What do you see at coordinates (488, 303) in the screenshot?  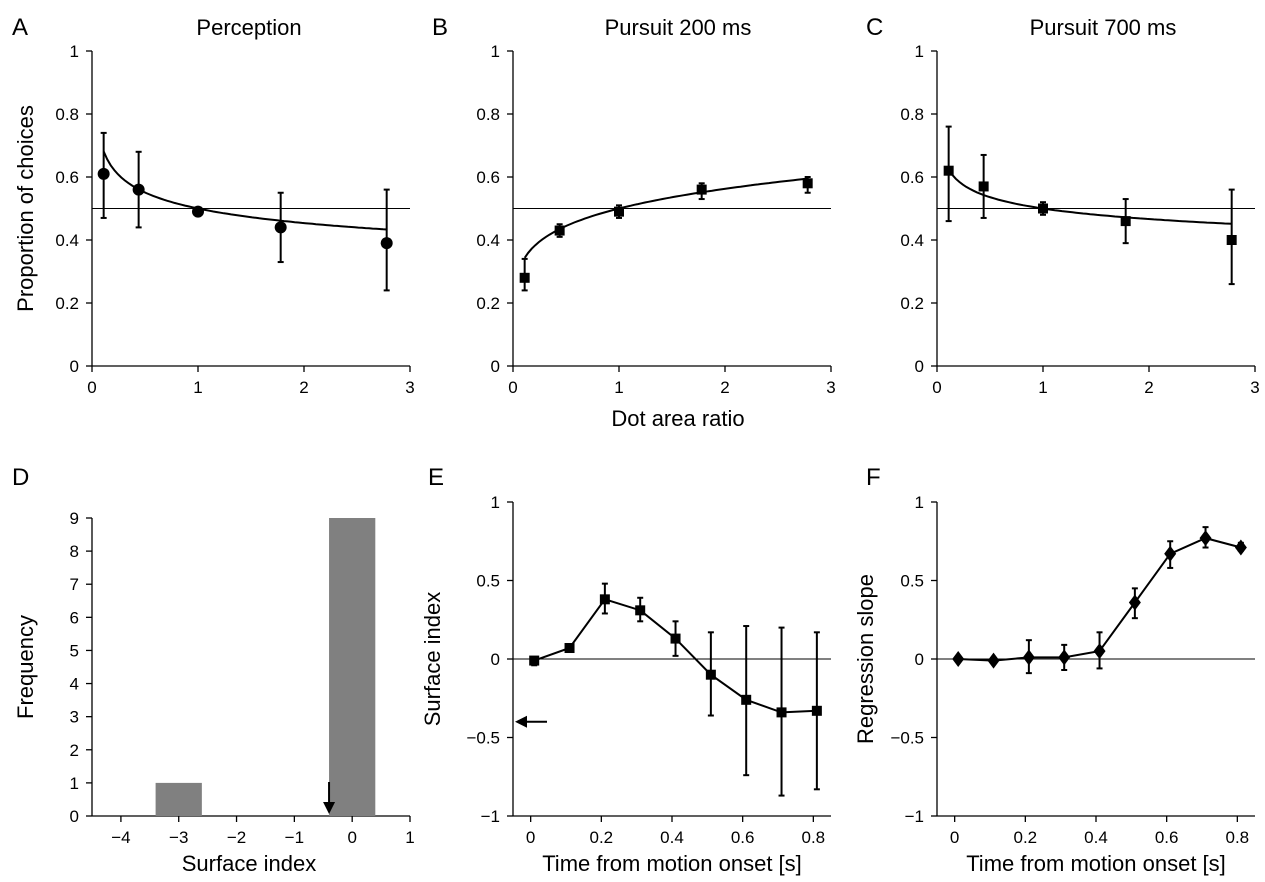 I see `y-tick-label-b: 0.2` at bounding box center [488, 303].